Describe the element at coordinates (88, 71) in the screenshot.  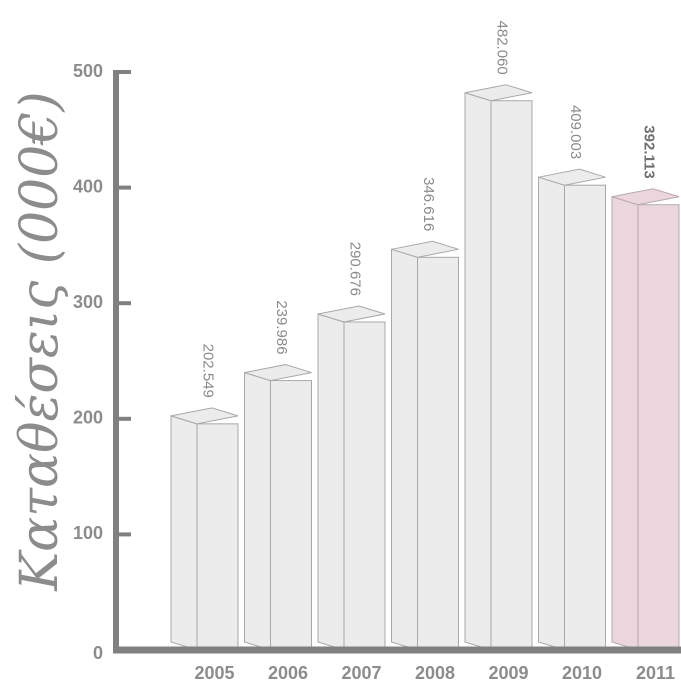
I see `y-tick-label-500: 500` at that location.